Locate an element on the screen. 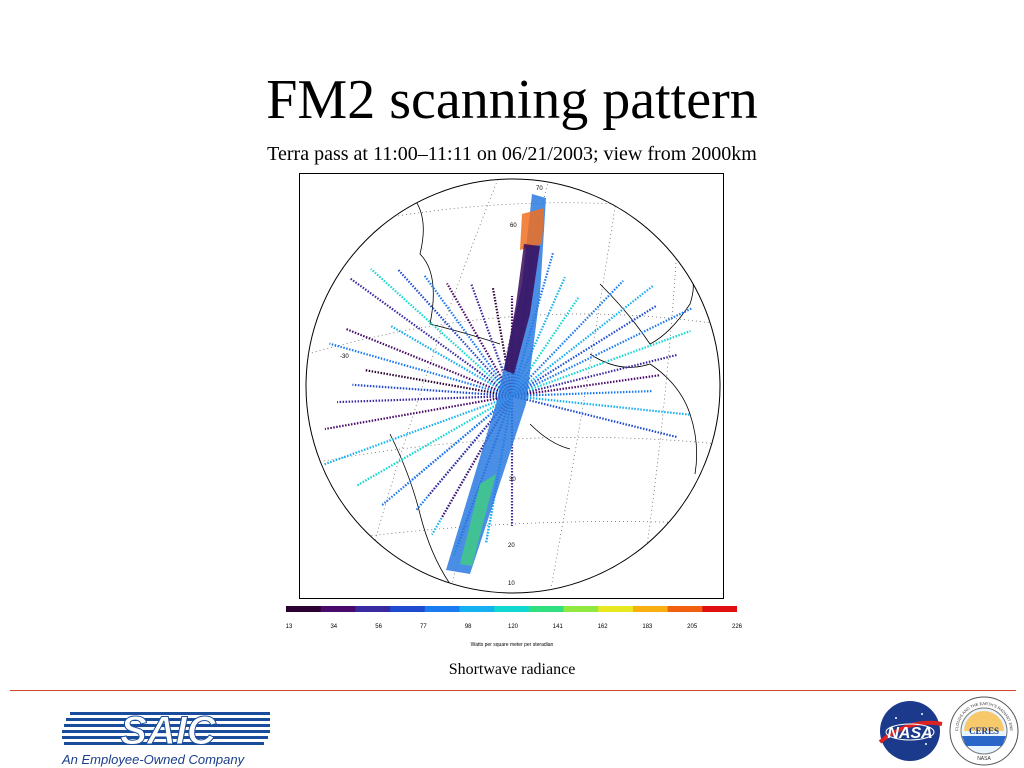 The width and height of the screenshot is (1024, 768). ceres-logo-text: CERES is located at coordinates (984, 731).